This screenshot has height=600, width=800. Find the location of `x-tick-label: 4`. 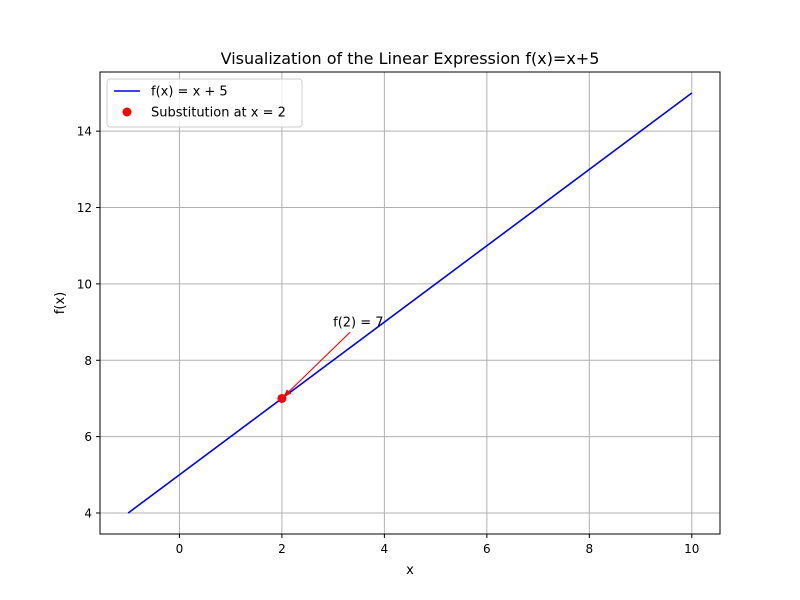

x-tick-label: 4 is located at coordinates (385, 549).